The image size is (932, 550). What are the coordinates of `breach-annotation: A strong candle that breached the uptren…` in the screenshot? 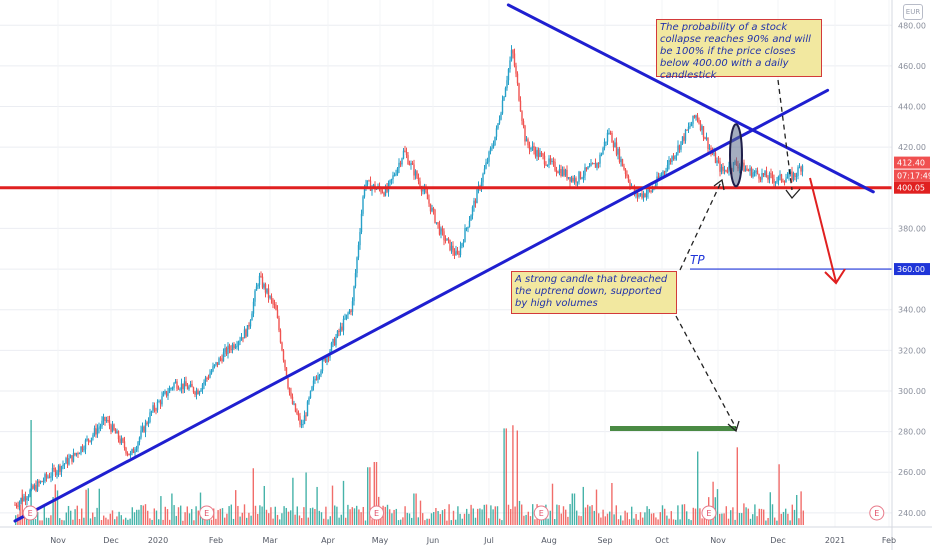 It's located at (594, 292).